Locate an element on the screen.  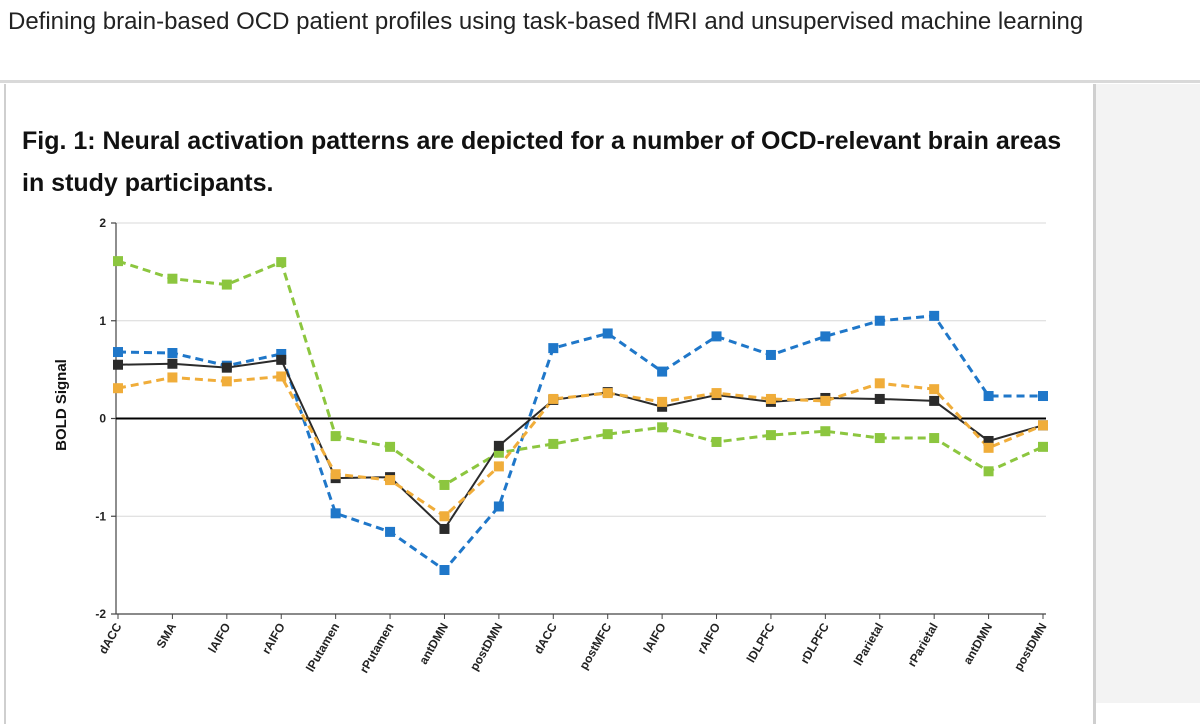
x-tick-label: rPutamen is located at coordinates (377, 648).